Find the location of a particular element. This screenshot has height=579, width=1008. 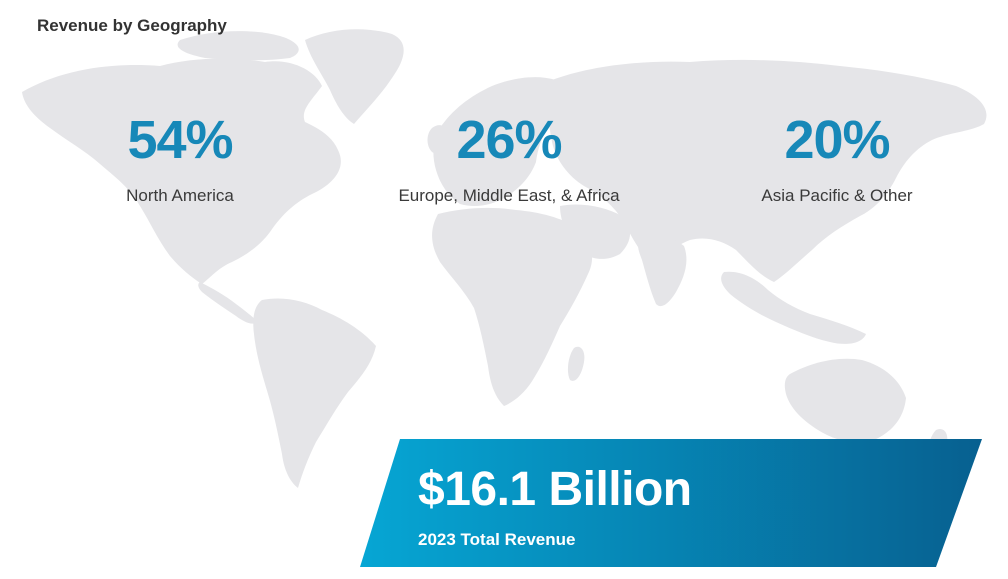

middle-east-shape is located at coordinates (595, 231).